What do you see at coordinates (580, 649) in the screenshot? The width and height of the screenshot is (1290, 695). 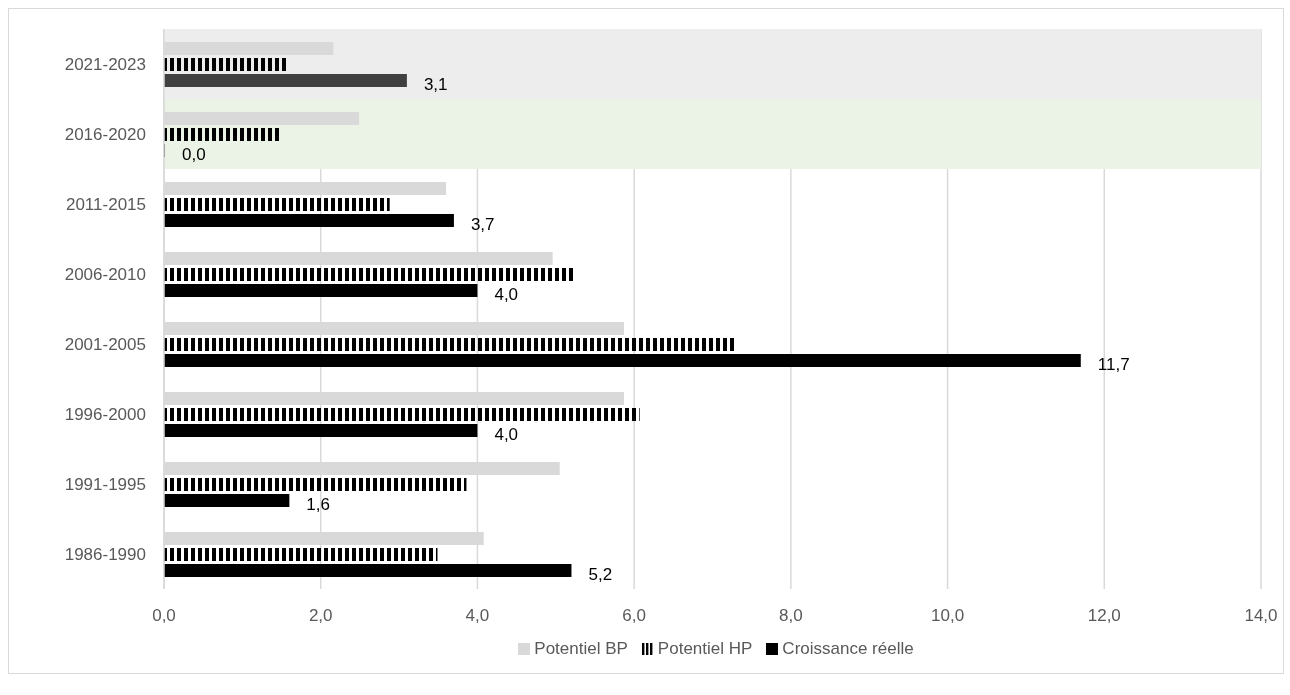 I see `legend-label: Potentiel BP` at bounding box center [580, 649].